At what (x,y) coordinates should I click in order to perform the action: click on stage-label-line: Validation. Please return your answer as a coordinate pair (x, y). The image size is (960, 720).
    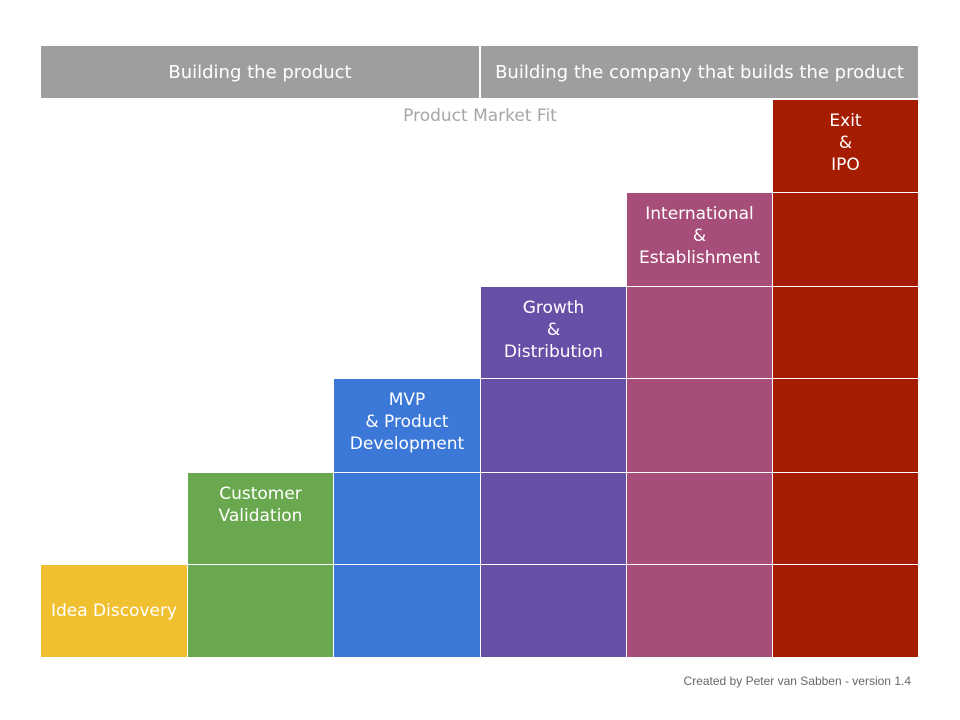
    Looking at the image, I should click on (260, 516).